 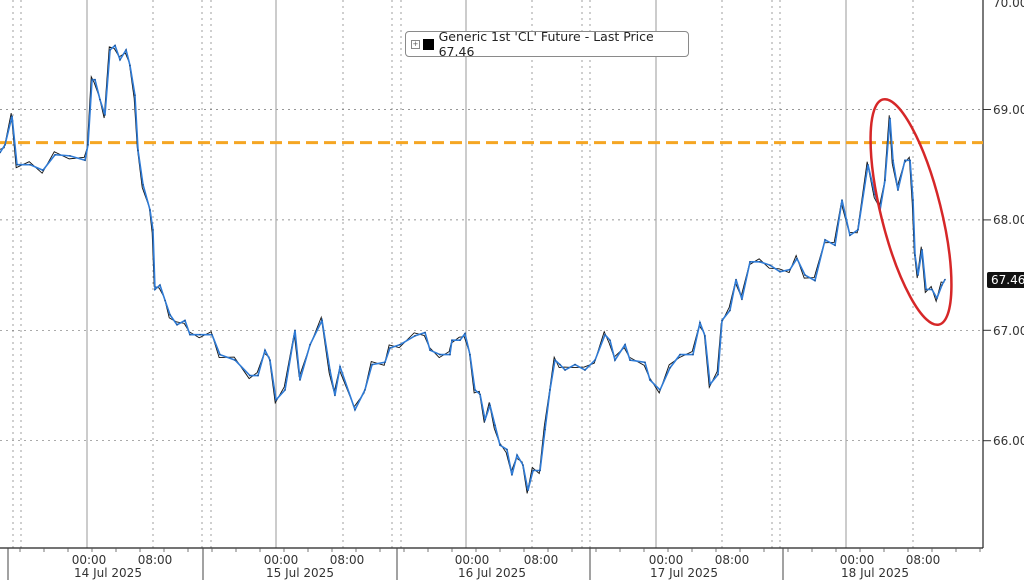 I want to click on annotation-ellipse, so click(x=911, y=212).